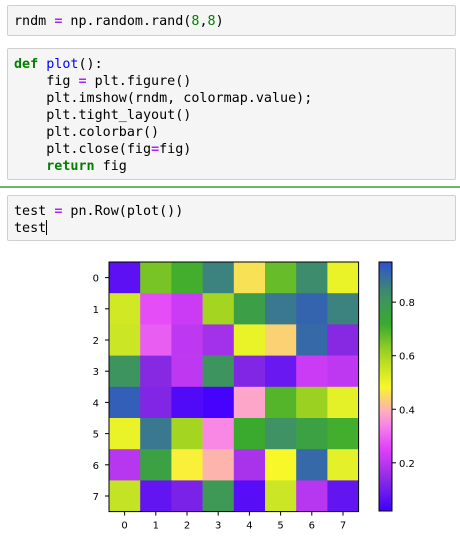  I want to click on code-token: test, so click(34, 211).